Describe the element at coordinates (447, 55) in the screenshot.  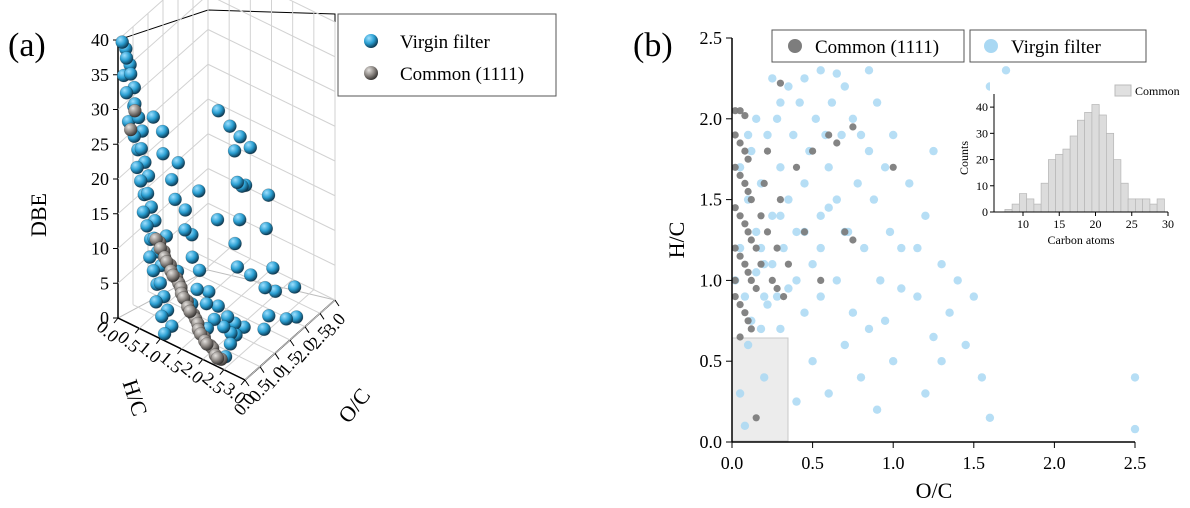
I see `legend-a: Virgin filter Common (1111)` at that location.